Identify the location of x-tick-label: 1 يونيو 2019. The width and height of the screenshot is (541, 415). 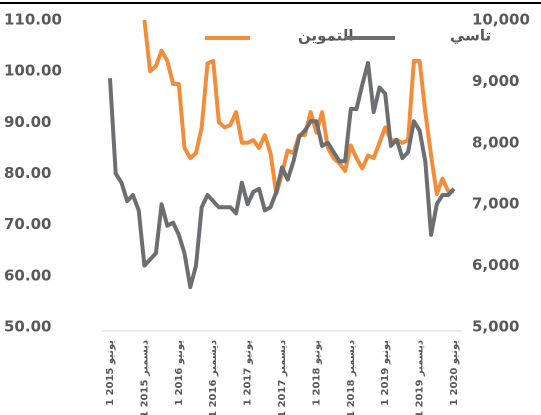
(385, 373).